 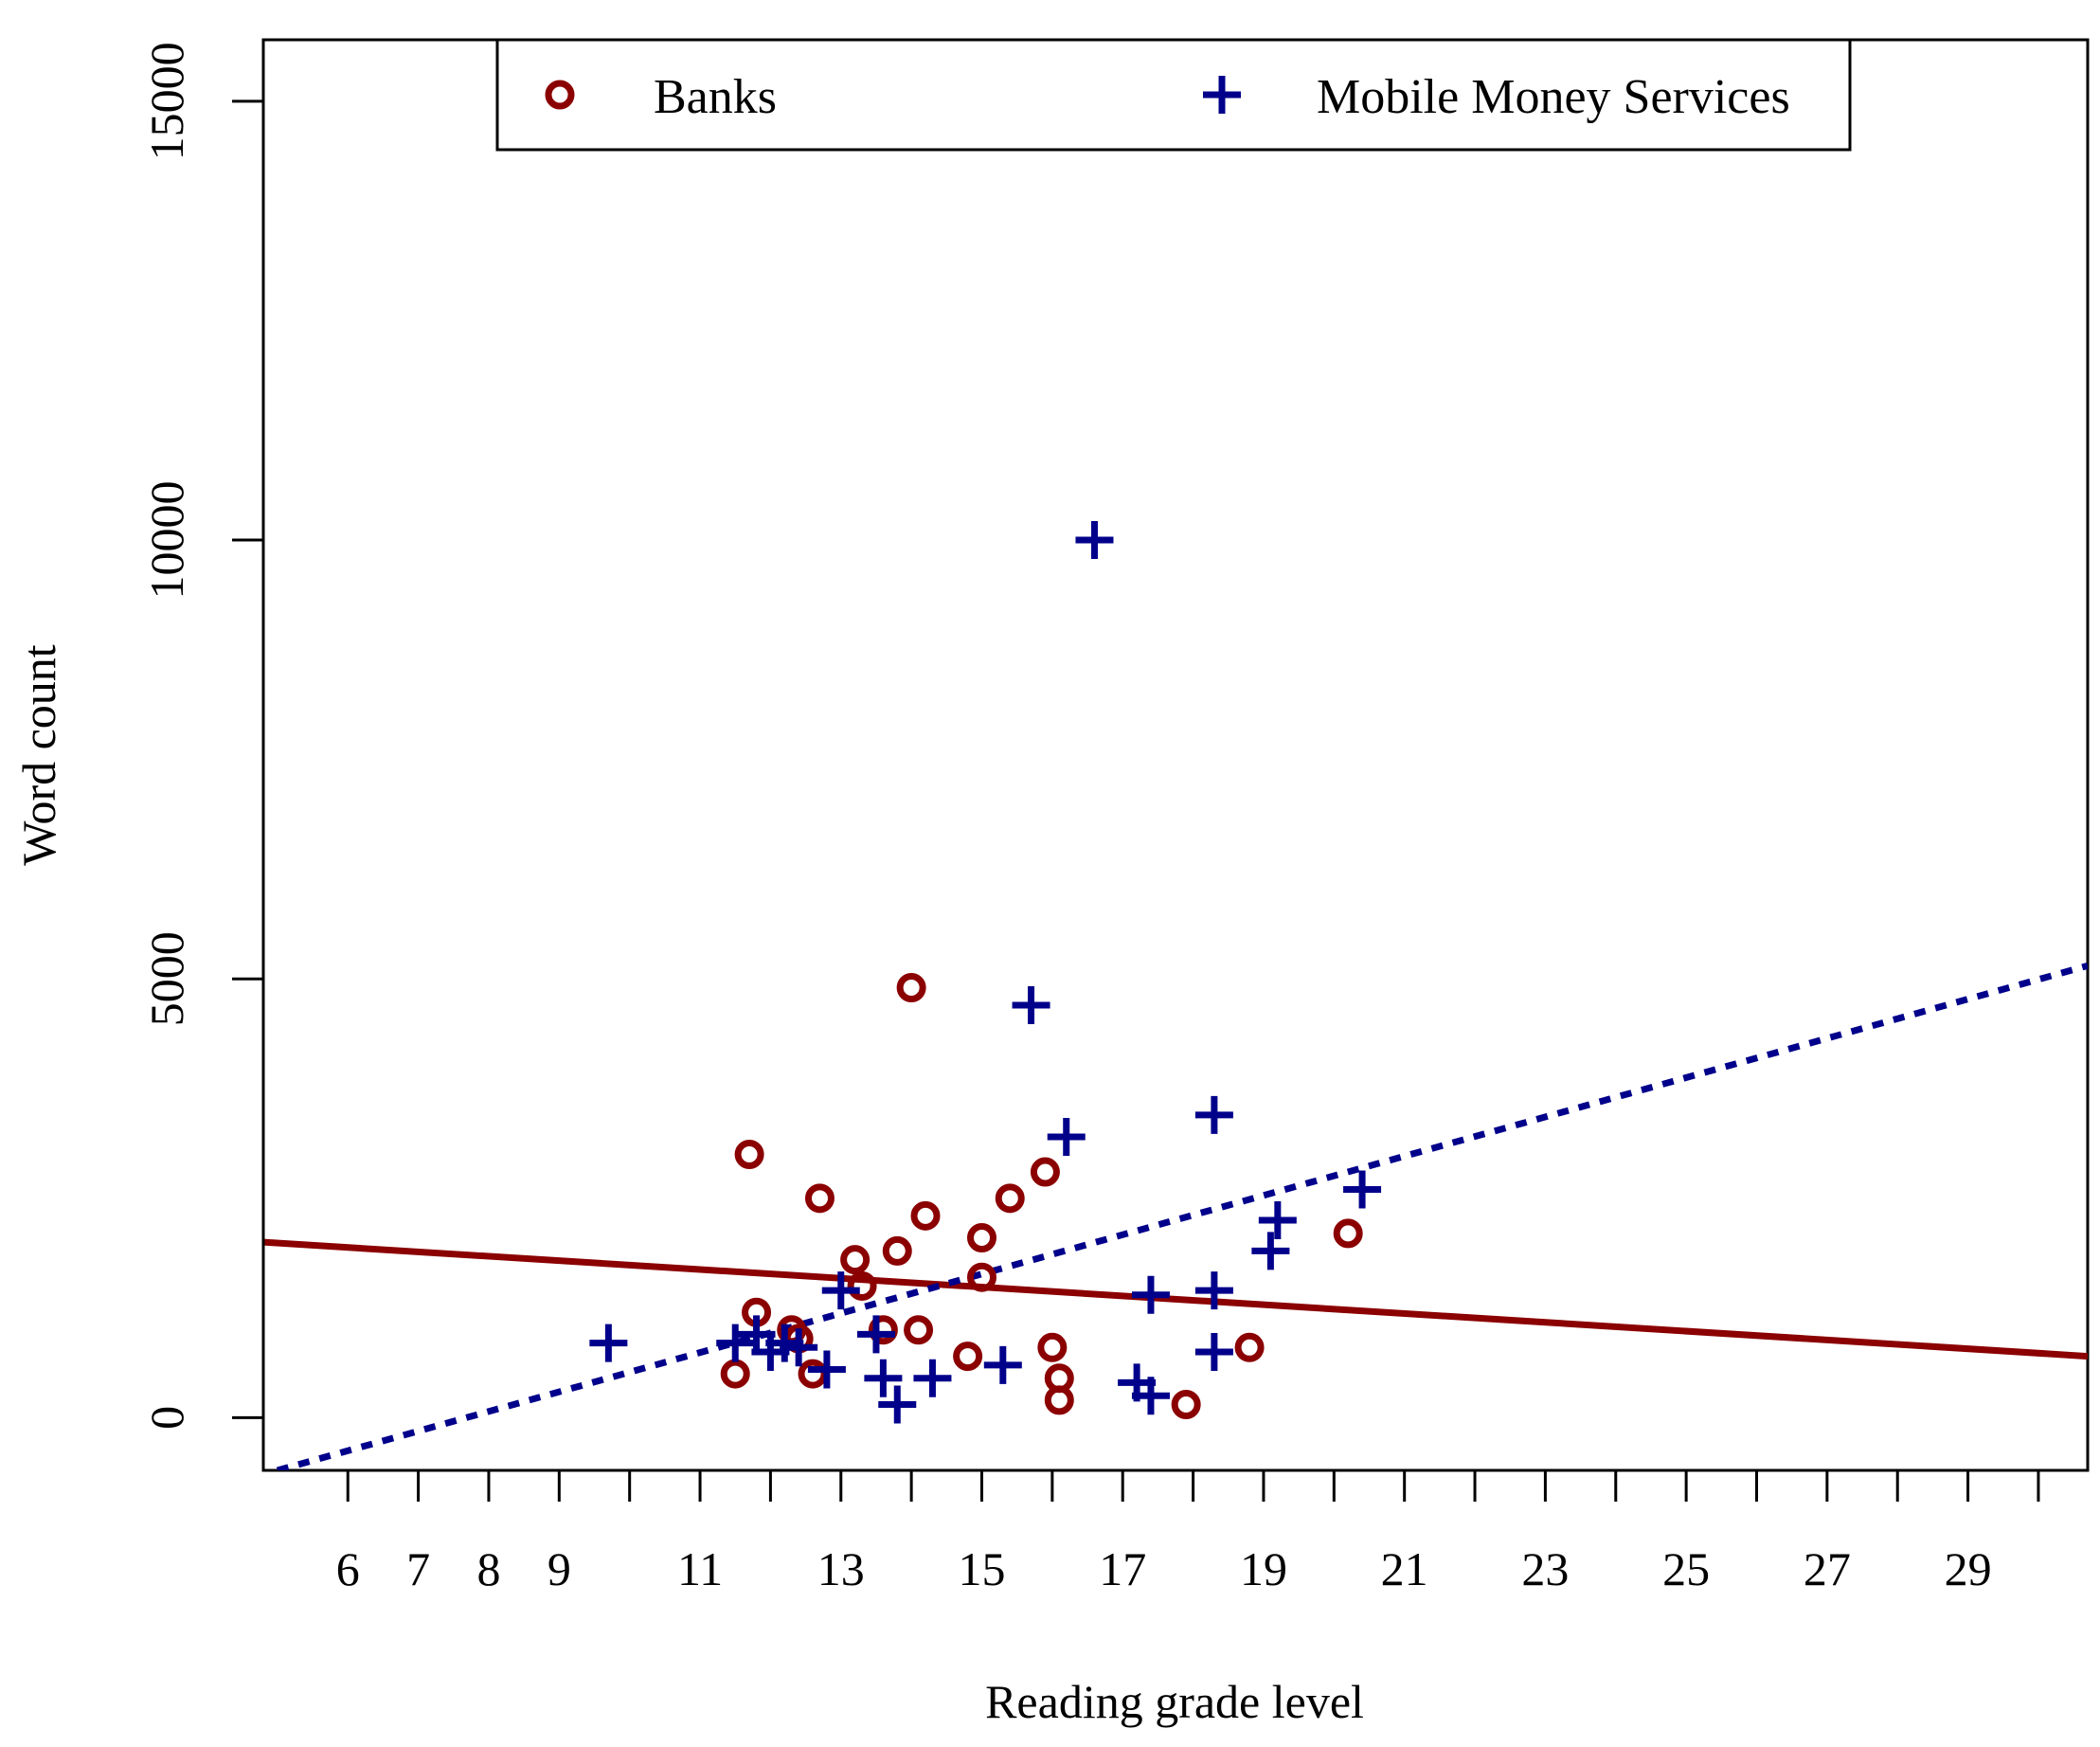 I want to click on x-tick-label: 23, so click(x=1545, y=1568).